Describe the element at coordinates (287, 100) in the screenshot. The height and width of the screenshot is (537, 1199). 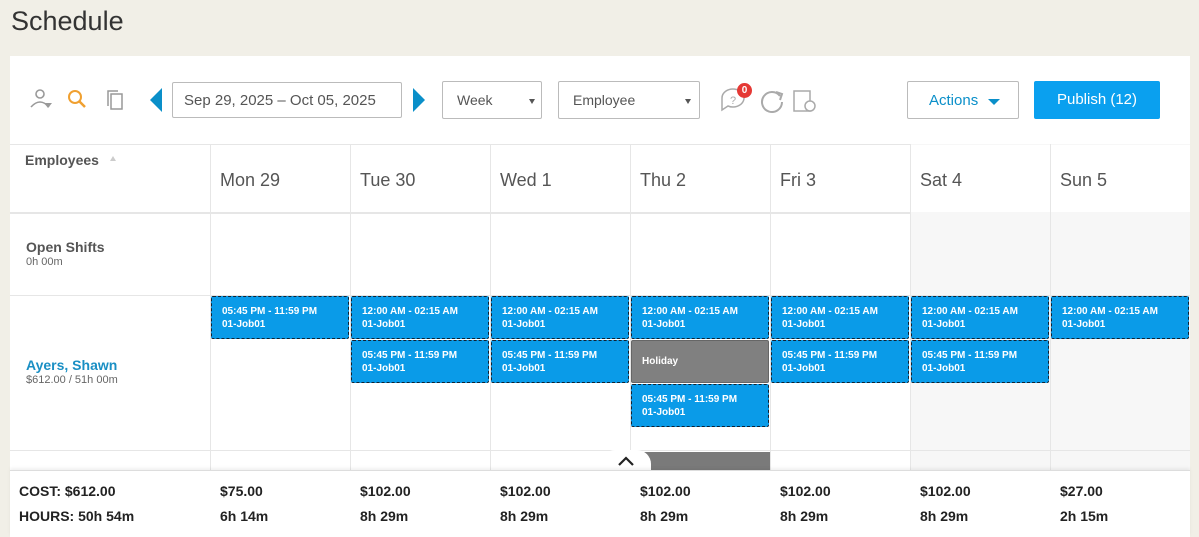
I see `date-range: Sep 29, 2025 – Oct 05, 2025` at that location.